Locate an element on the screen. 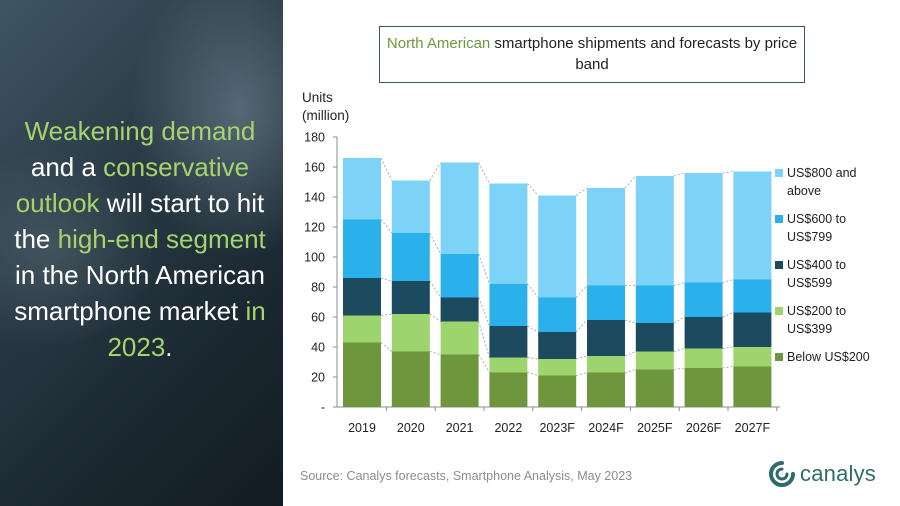  legend-label: US$800 and is located at coordinates (822, 173).